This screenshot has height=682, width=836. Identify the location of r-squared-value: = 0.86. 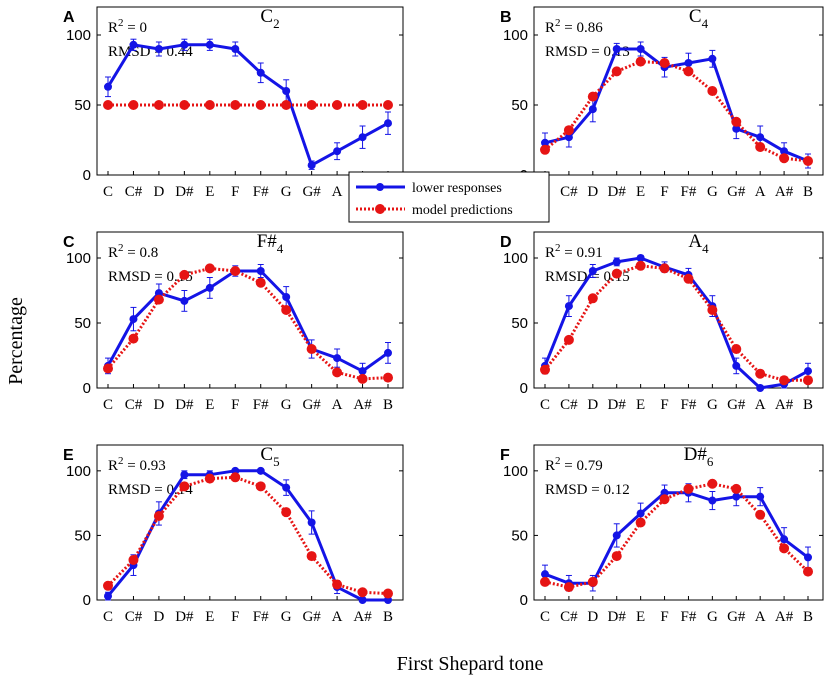
(582, 28).